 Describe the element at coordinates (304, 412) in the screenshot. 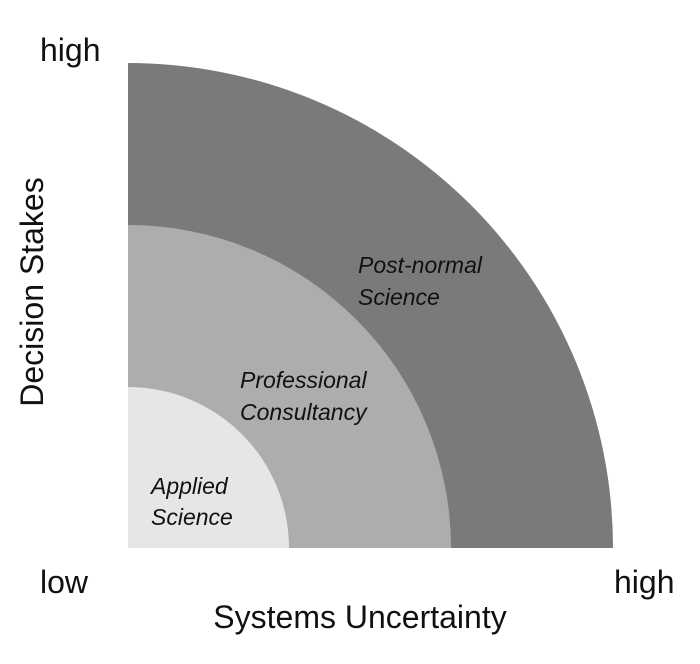

I see `label-professional-line2: Consultancy` at that location.